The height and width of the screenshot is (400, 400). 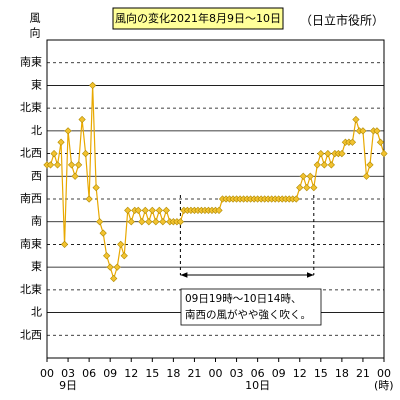 I want to click on day-label: 9日, so click(x=68, y=385).